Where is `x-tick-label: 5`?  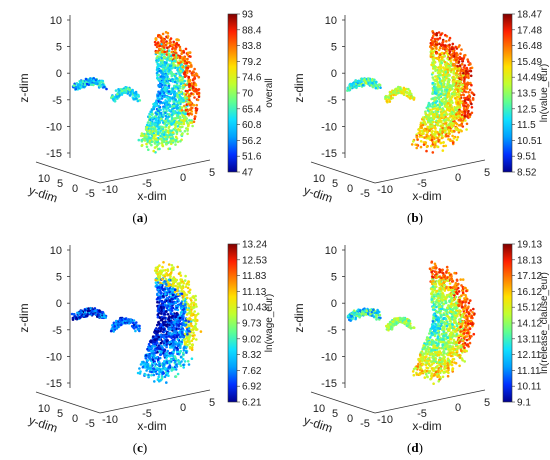
x-tick-label: 5 is located at coordinates (212, 173).